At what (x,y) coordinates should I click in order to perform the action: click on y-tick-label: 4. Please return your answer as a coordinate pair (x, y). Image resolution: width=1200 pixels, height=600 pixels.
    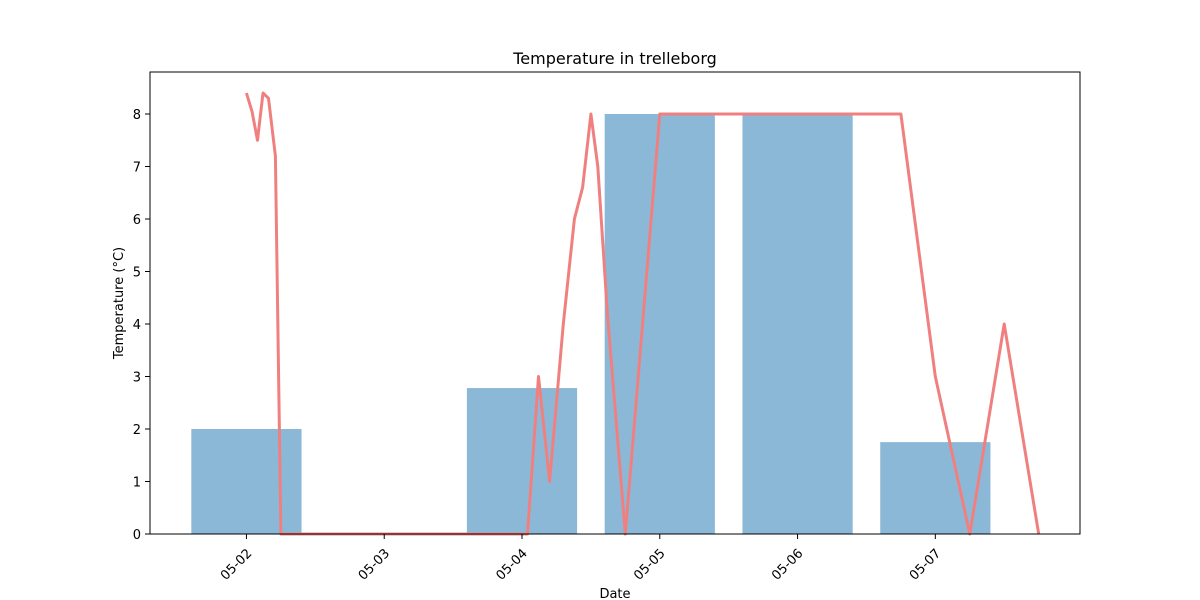
    Looking at the image, I should click on (137, 325).